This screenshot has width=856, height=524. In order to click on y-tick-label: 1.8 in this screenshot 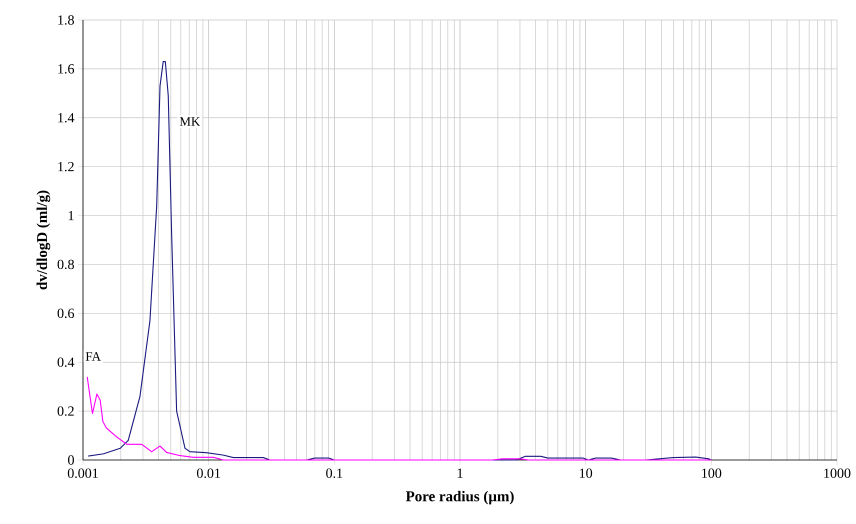, I will do `click(66, 20)`.